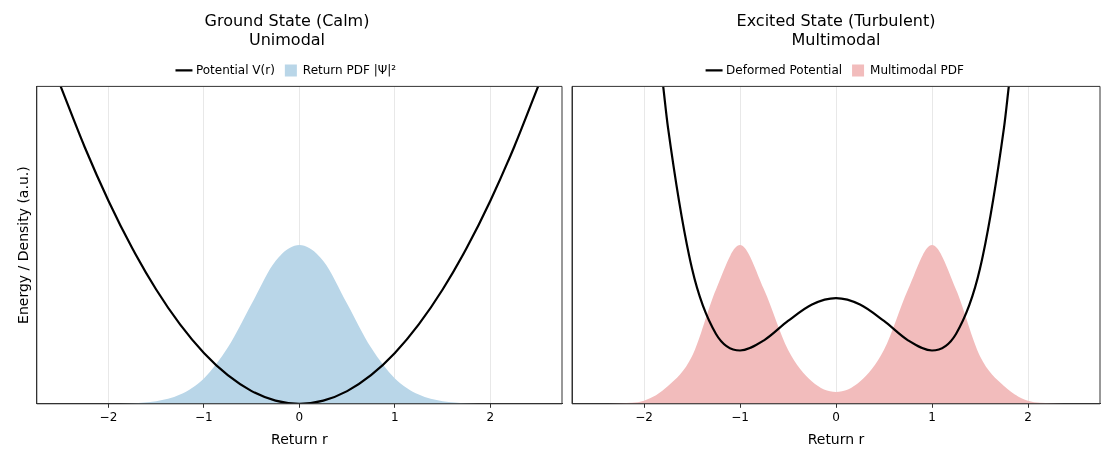 This screenshot has height=453, width=1114. What do you see at coordinates (836, 39) in the screenshot?
I see `chart-subtitle: Multimodal` at bounding box center [836, 39].